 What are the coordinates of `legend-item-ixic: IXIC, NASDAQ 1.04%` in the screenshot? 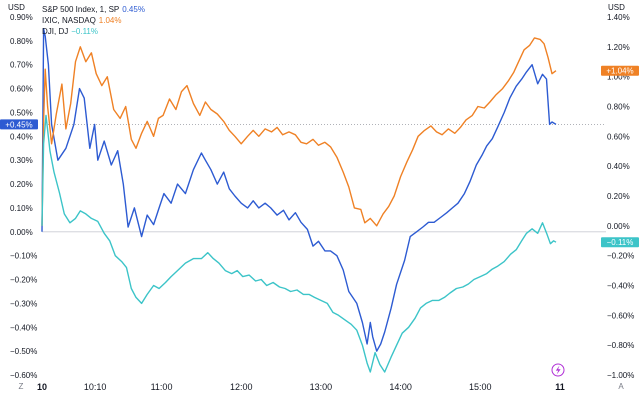 It's located at (93, 20).